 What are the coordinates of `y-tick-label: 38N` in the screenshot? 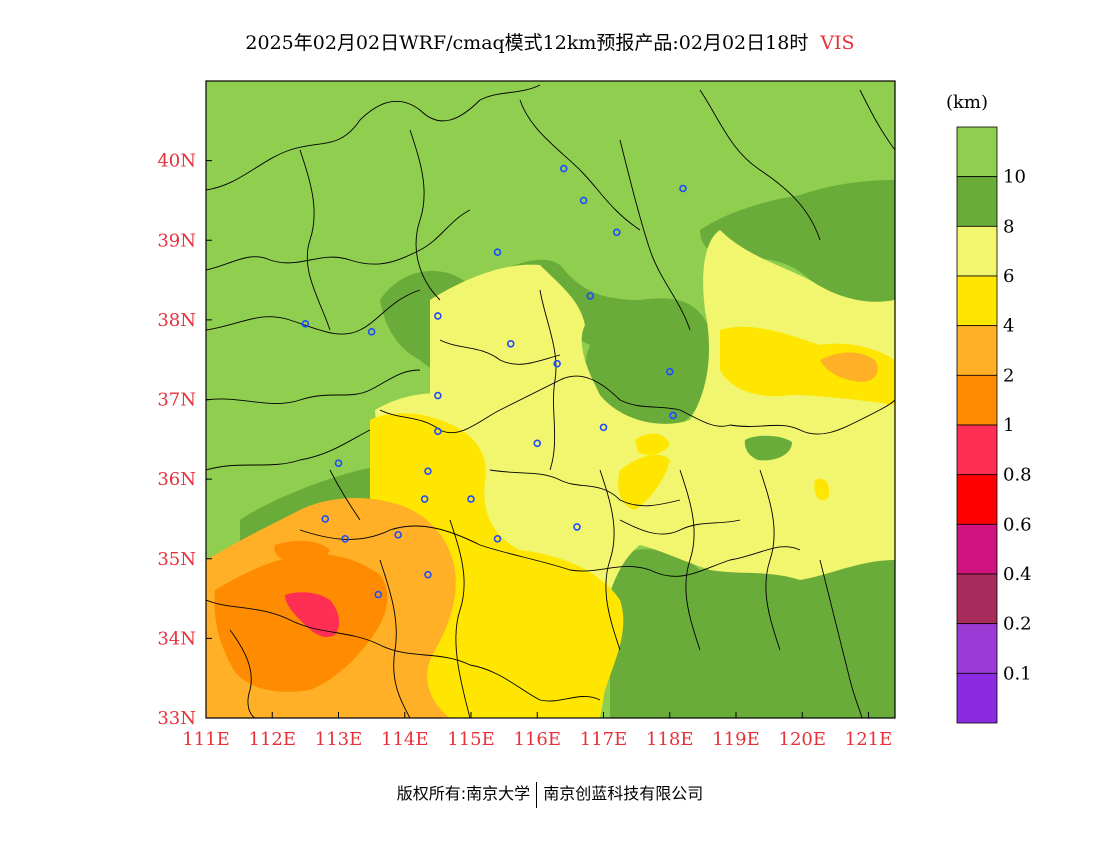 It's located at (176, 320).